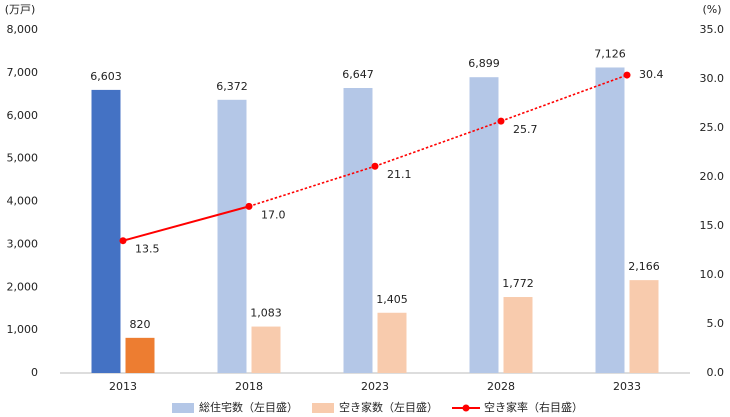 The image size is (730, 417). Describe the element at coordinates (249, 386) in the screenshot. I see `x-tick-label: 2018` at that location.